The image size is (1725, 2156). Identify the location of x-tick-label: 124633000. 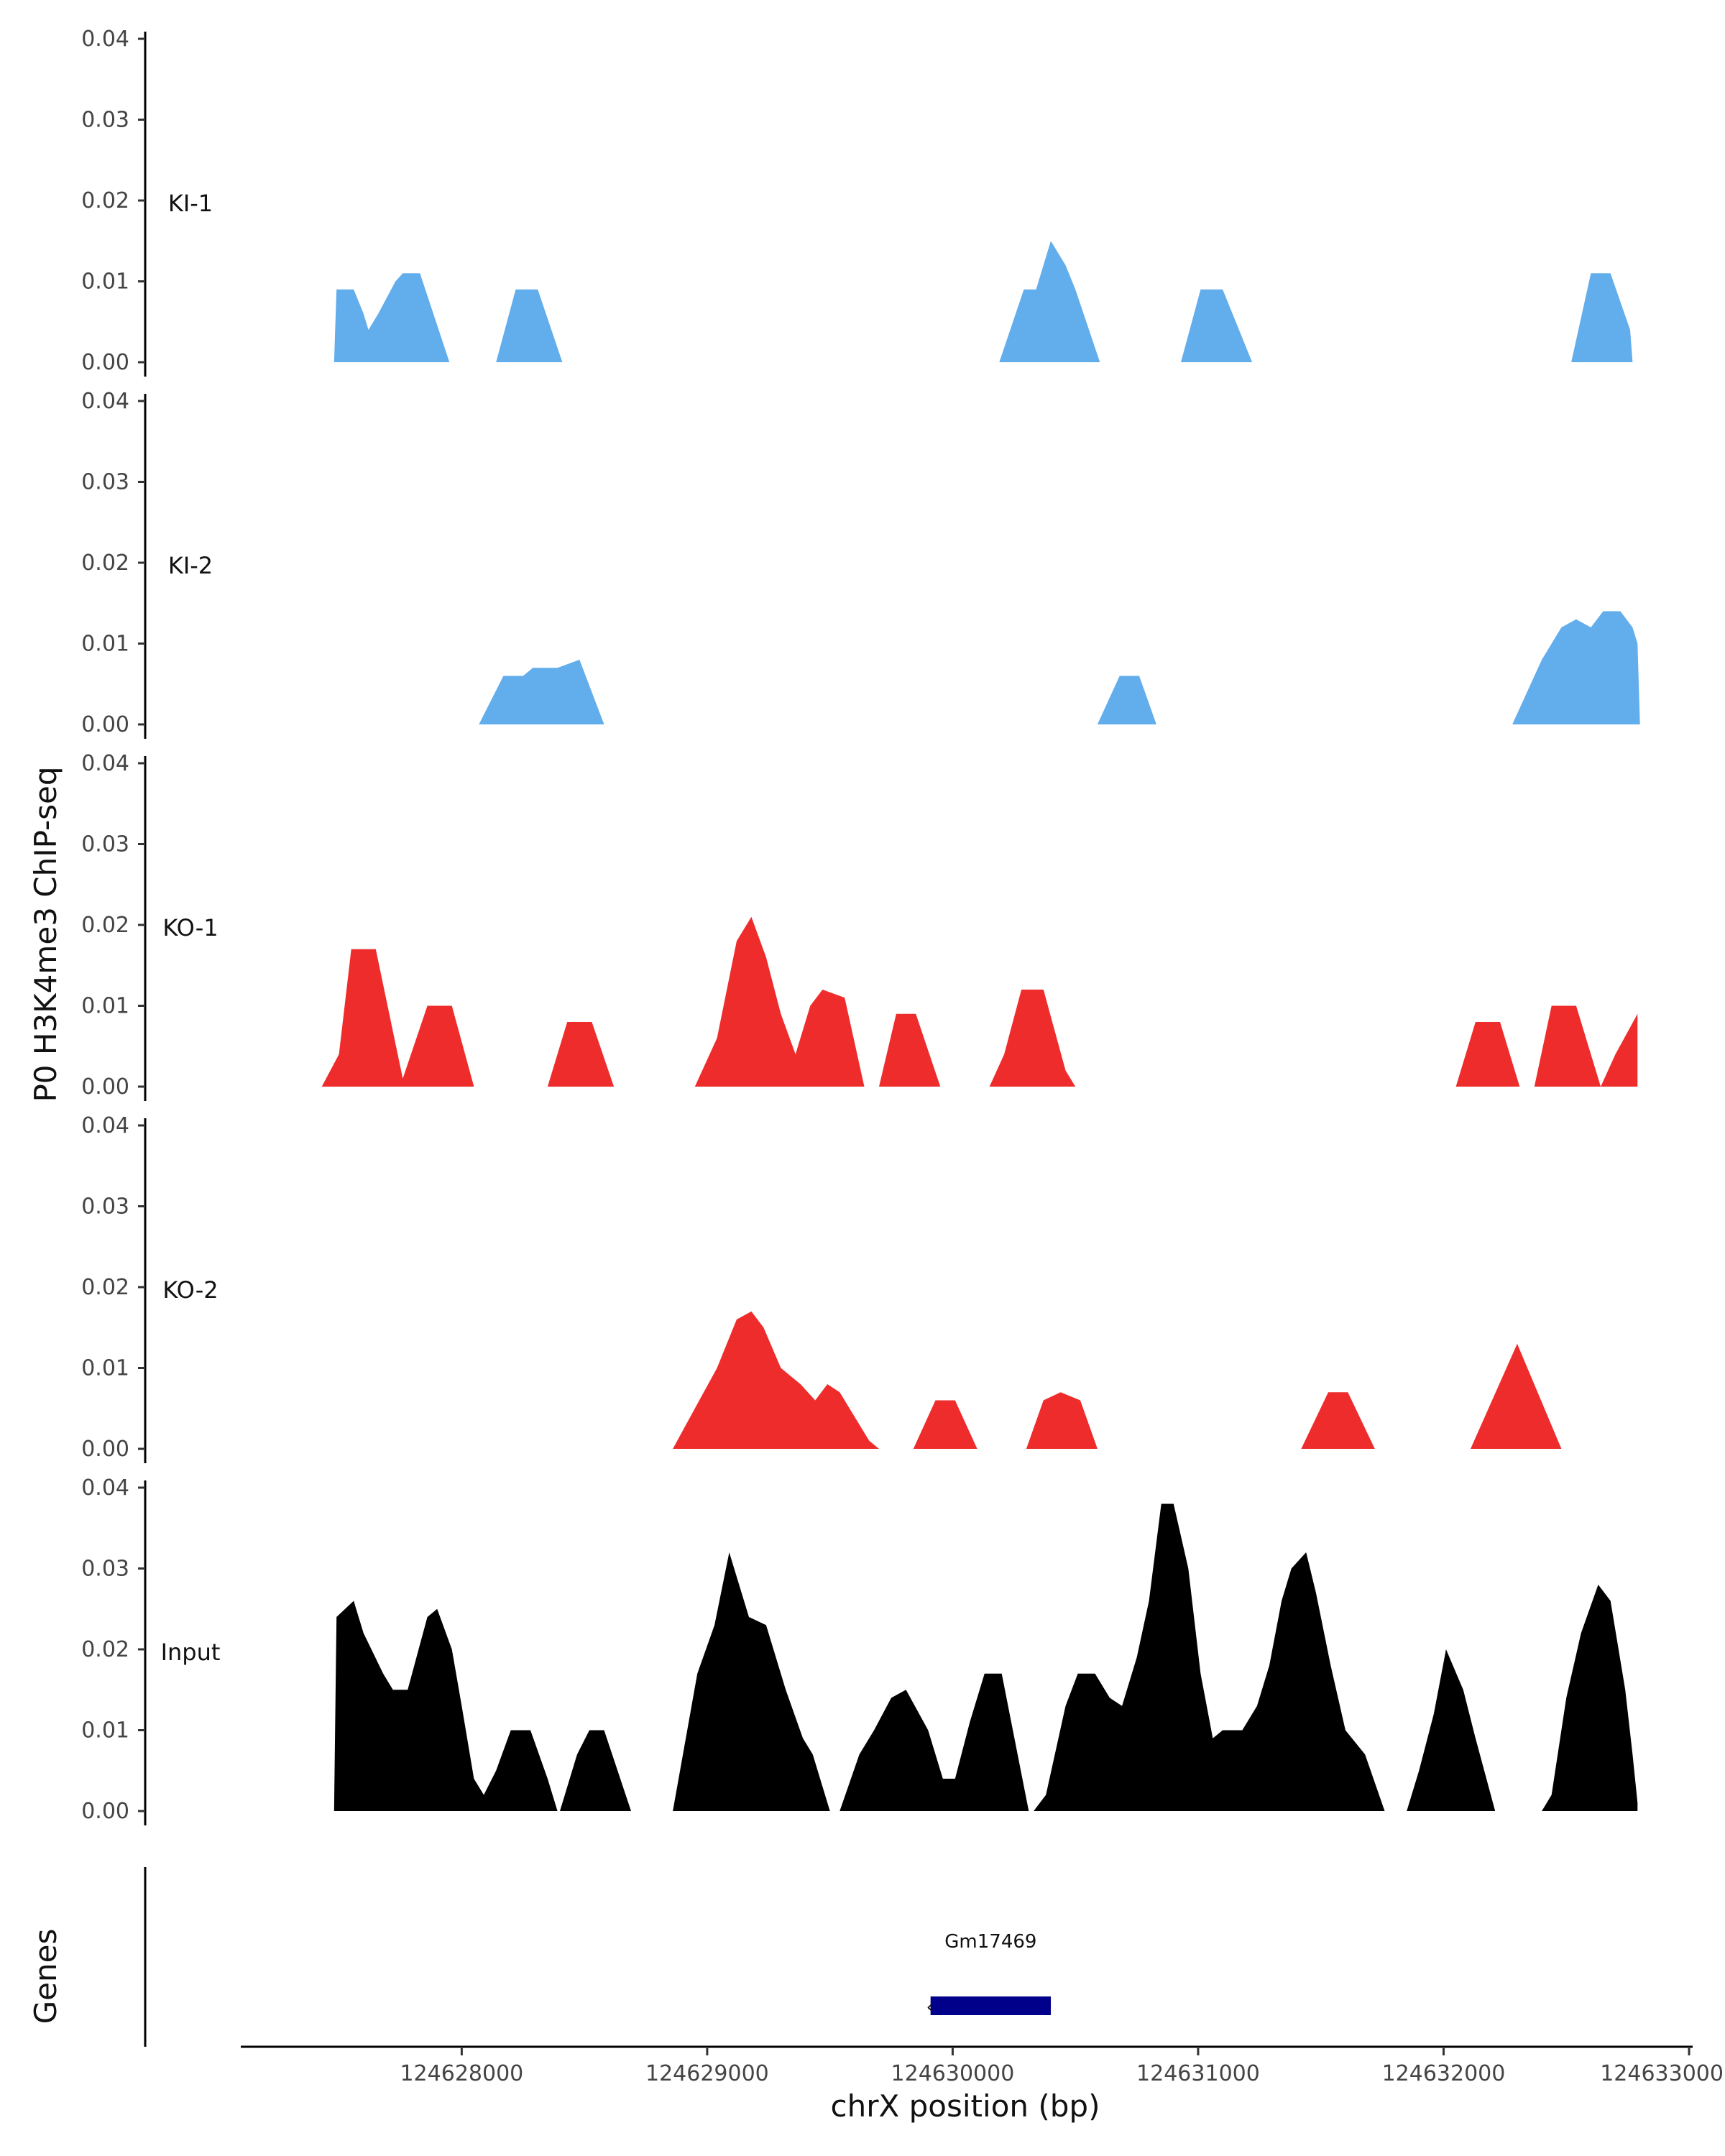
(1662, 2073).